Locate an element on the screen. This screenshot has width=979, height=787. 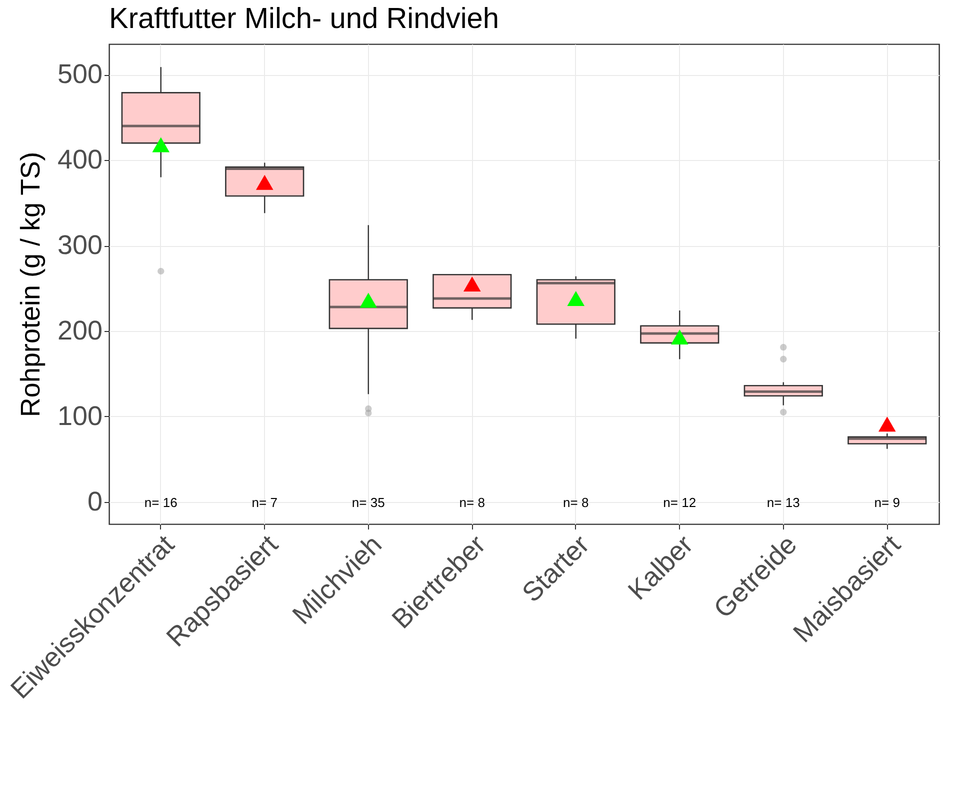
annotation: n= 9 is located at coordinates (887, 502).